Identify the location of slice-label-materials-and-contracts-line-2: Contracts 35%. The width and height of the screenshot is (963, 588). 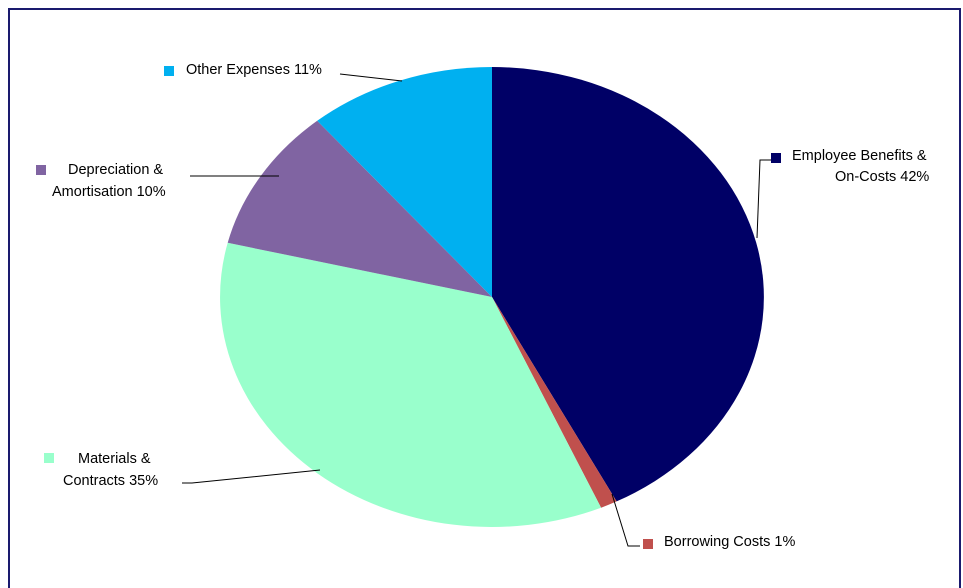
(110, 481).